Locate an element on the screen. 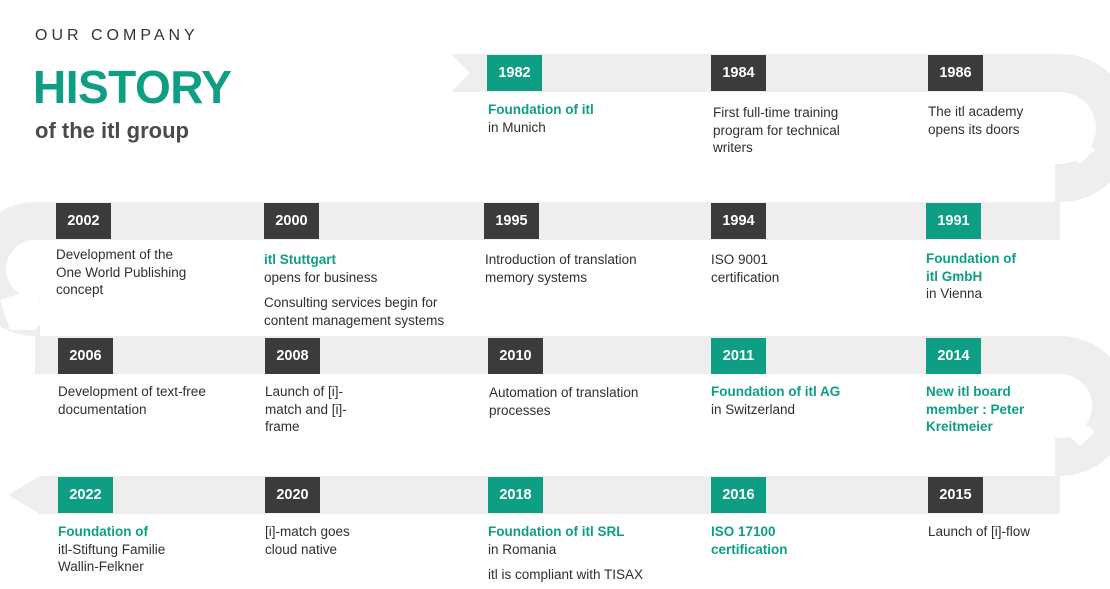 The width and height of the screenshot is (1110, 589). year-box-2020: 2020 is located at coordinates (292, 495).